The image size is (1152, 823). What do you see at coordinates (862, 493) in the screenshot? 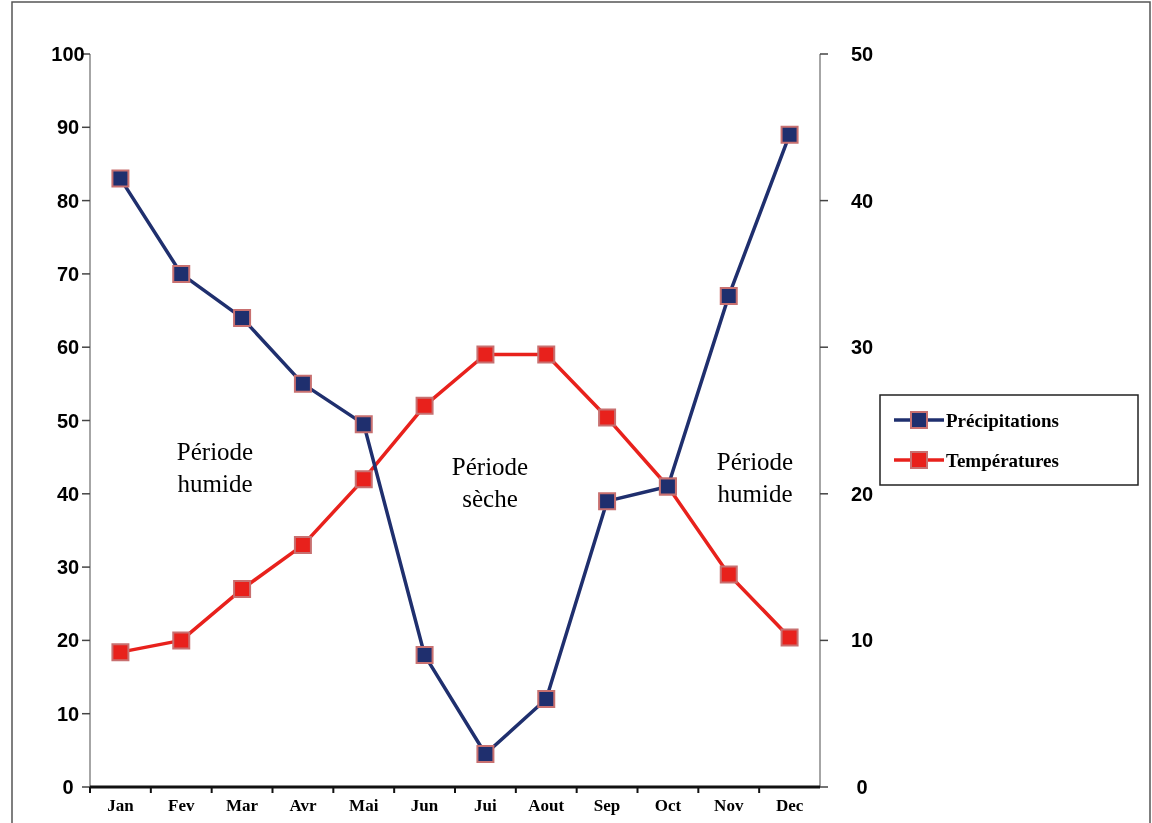
I see `y2-tick-label: 20` at bounding box center [862, 493].